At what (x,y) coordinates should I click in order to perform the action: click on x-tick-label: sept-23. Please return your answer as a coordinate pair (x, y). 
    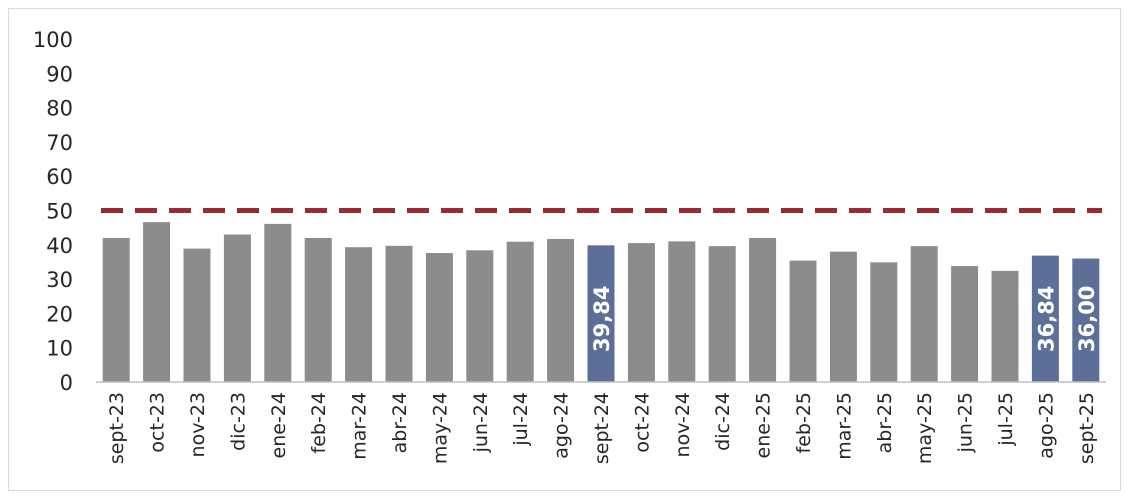
    Looking at the image, I should click on (117, 428).